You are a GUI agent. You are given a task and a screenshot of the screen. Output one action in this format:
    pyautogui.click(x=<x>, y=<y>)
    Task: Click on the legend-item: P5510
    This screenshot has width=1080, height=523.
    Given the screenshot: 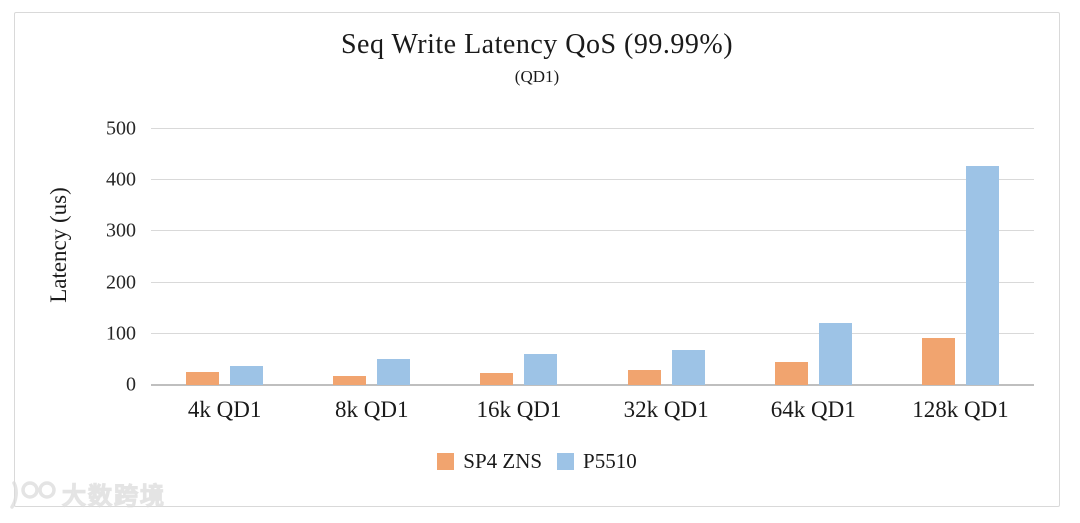 What is the action you would take?
    pyautogui.click(x=597, y=461)
    